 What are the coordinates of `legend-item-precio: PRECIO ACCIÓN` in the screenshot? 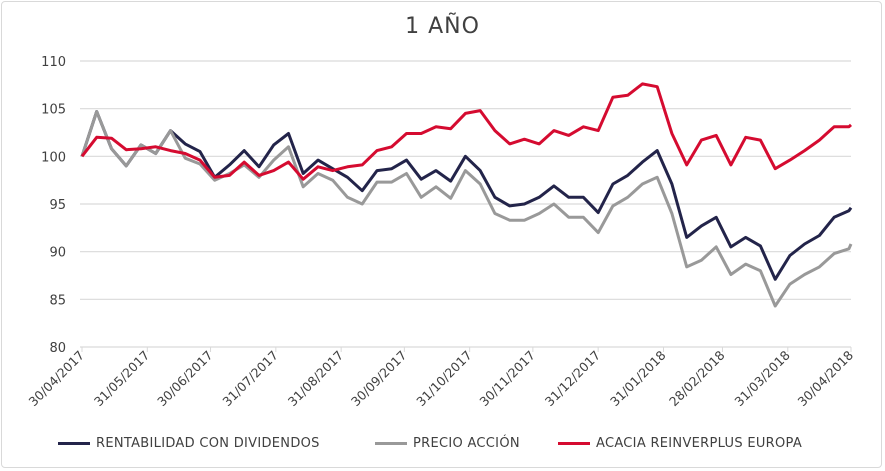 It's located at (447, 443).